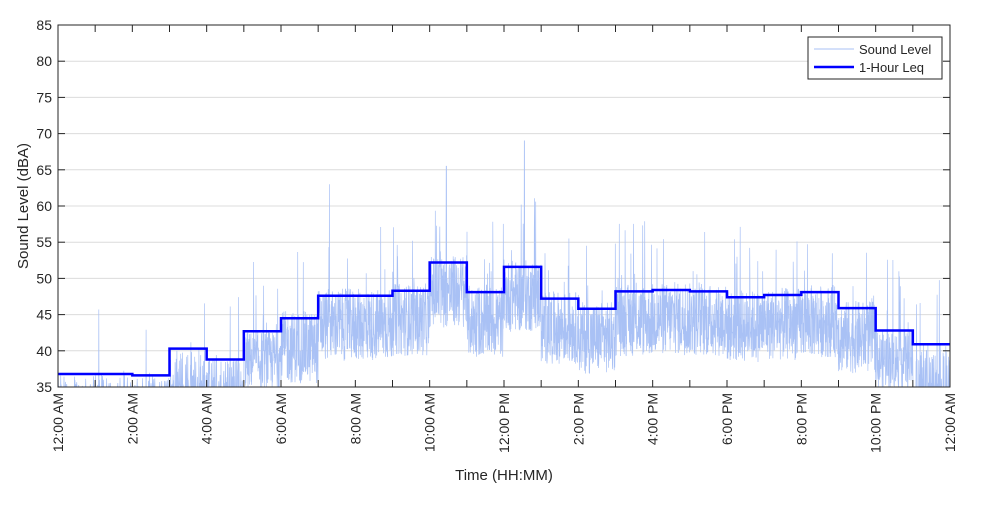  I want to click on x-tick-label: 8:00 AM, so click(355, 418).